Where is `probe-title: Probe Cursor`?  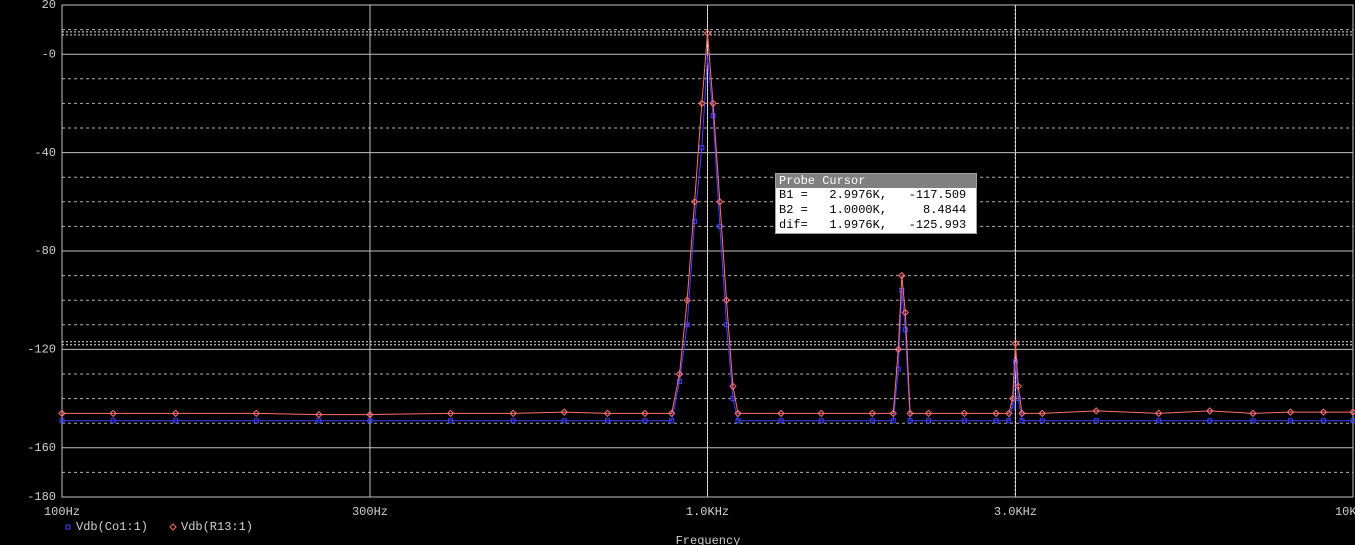 probe-title: Probe Cursor is located at coordinates (876, 181).